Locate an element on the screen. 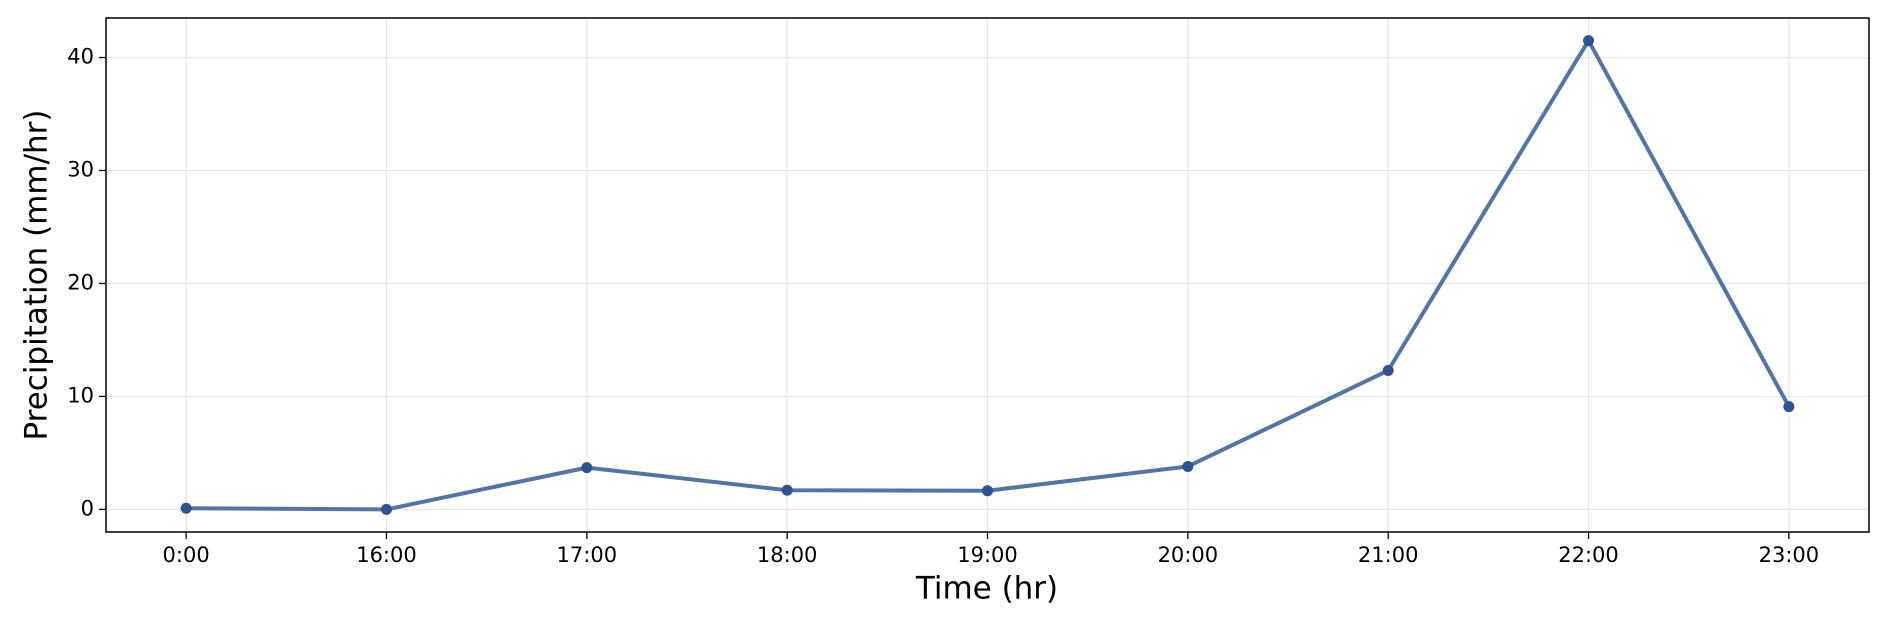  y-tick-label: 30 is located at coordinates (80, 170).